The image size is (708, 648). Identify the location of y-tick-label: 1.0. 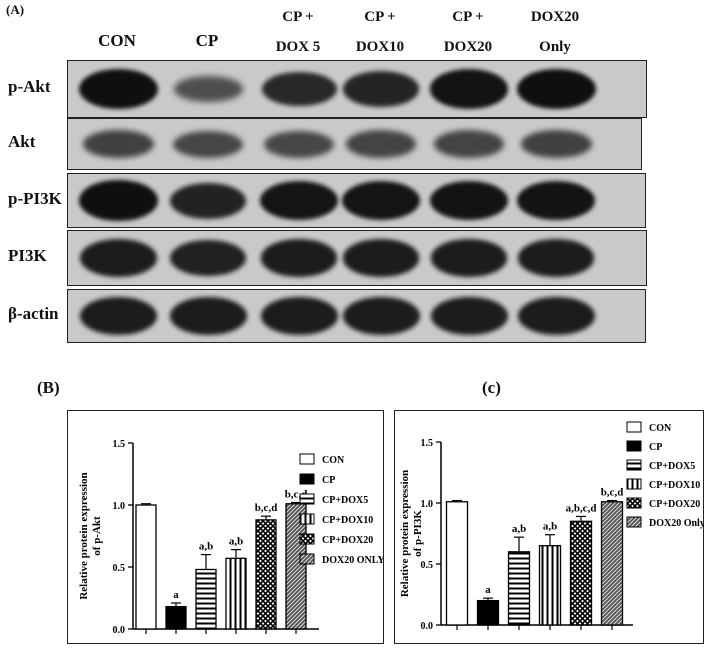
(427, 504).